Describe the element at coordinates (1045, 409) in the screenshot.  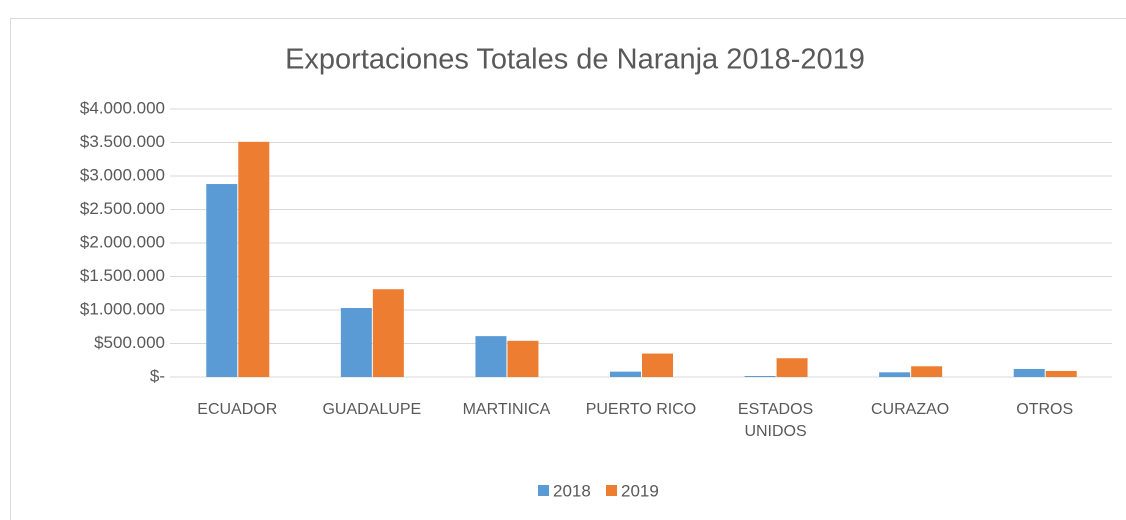
I see `x-tick-label: OTROS` at that location.